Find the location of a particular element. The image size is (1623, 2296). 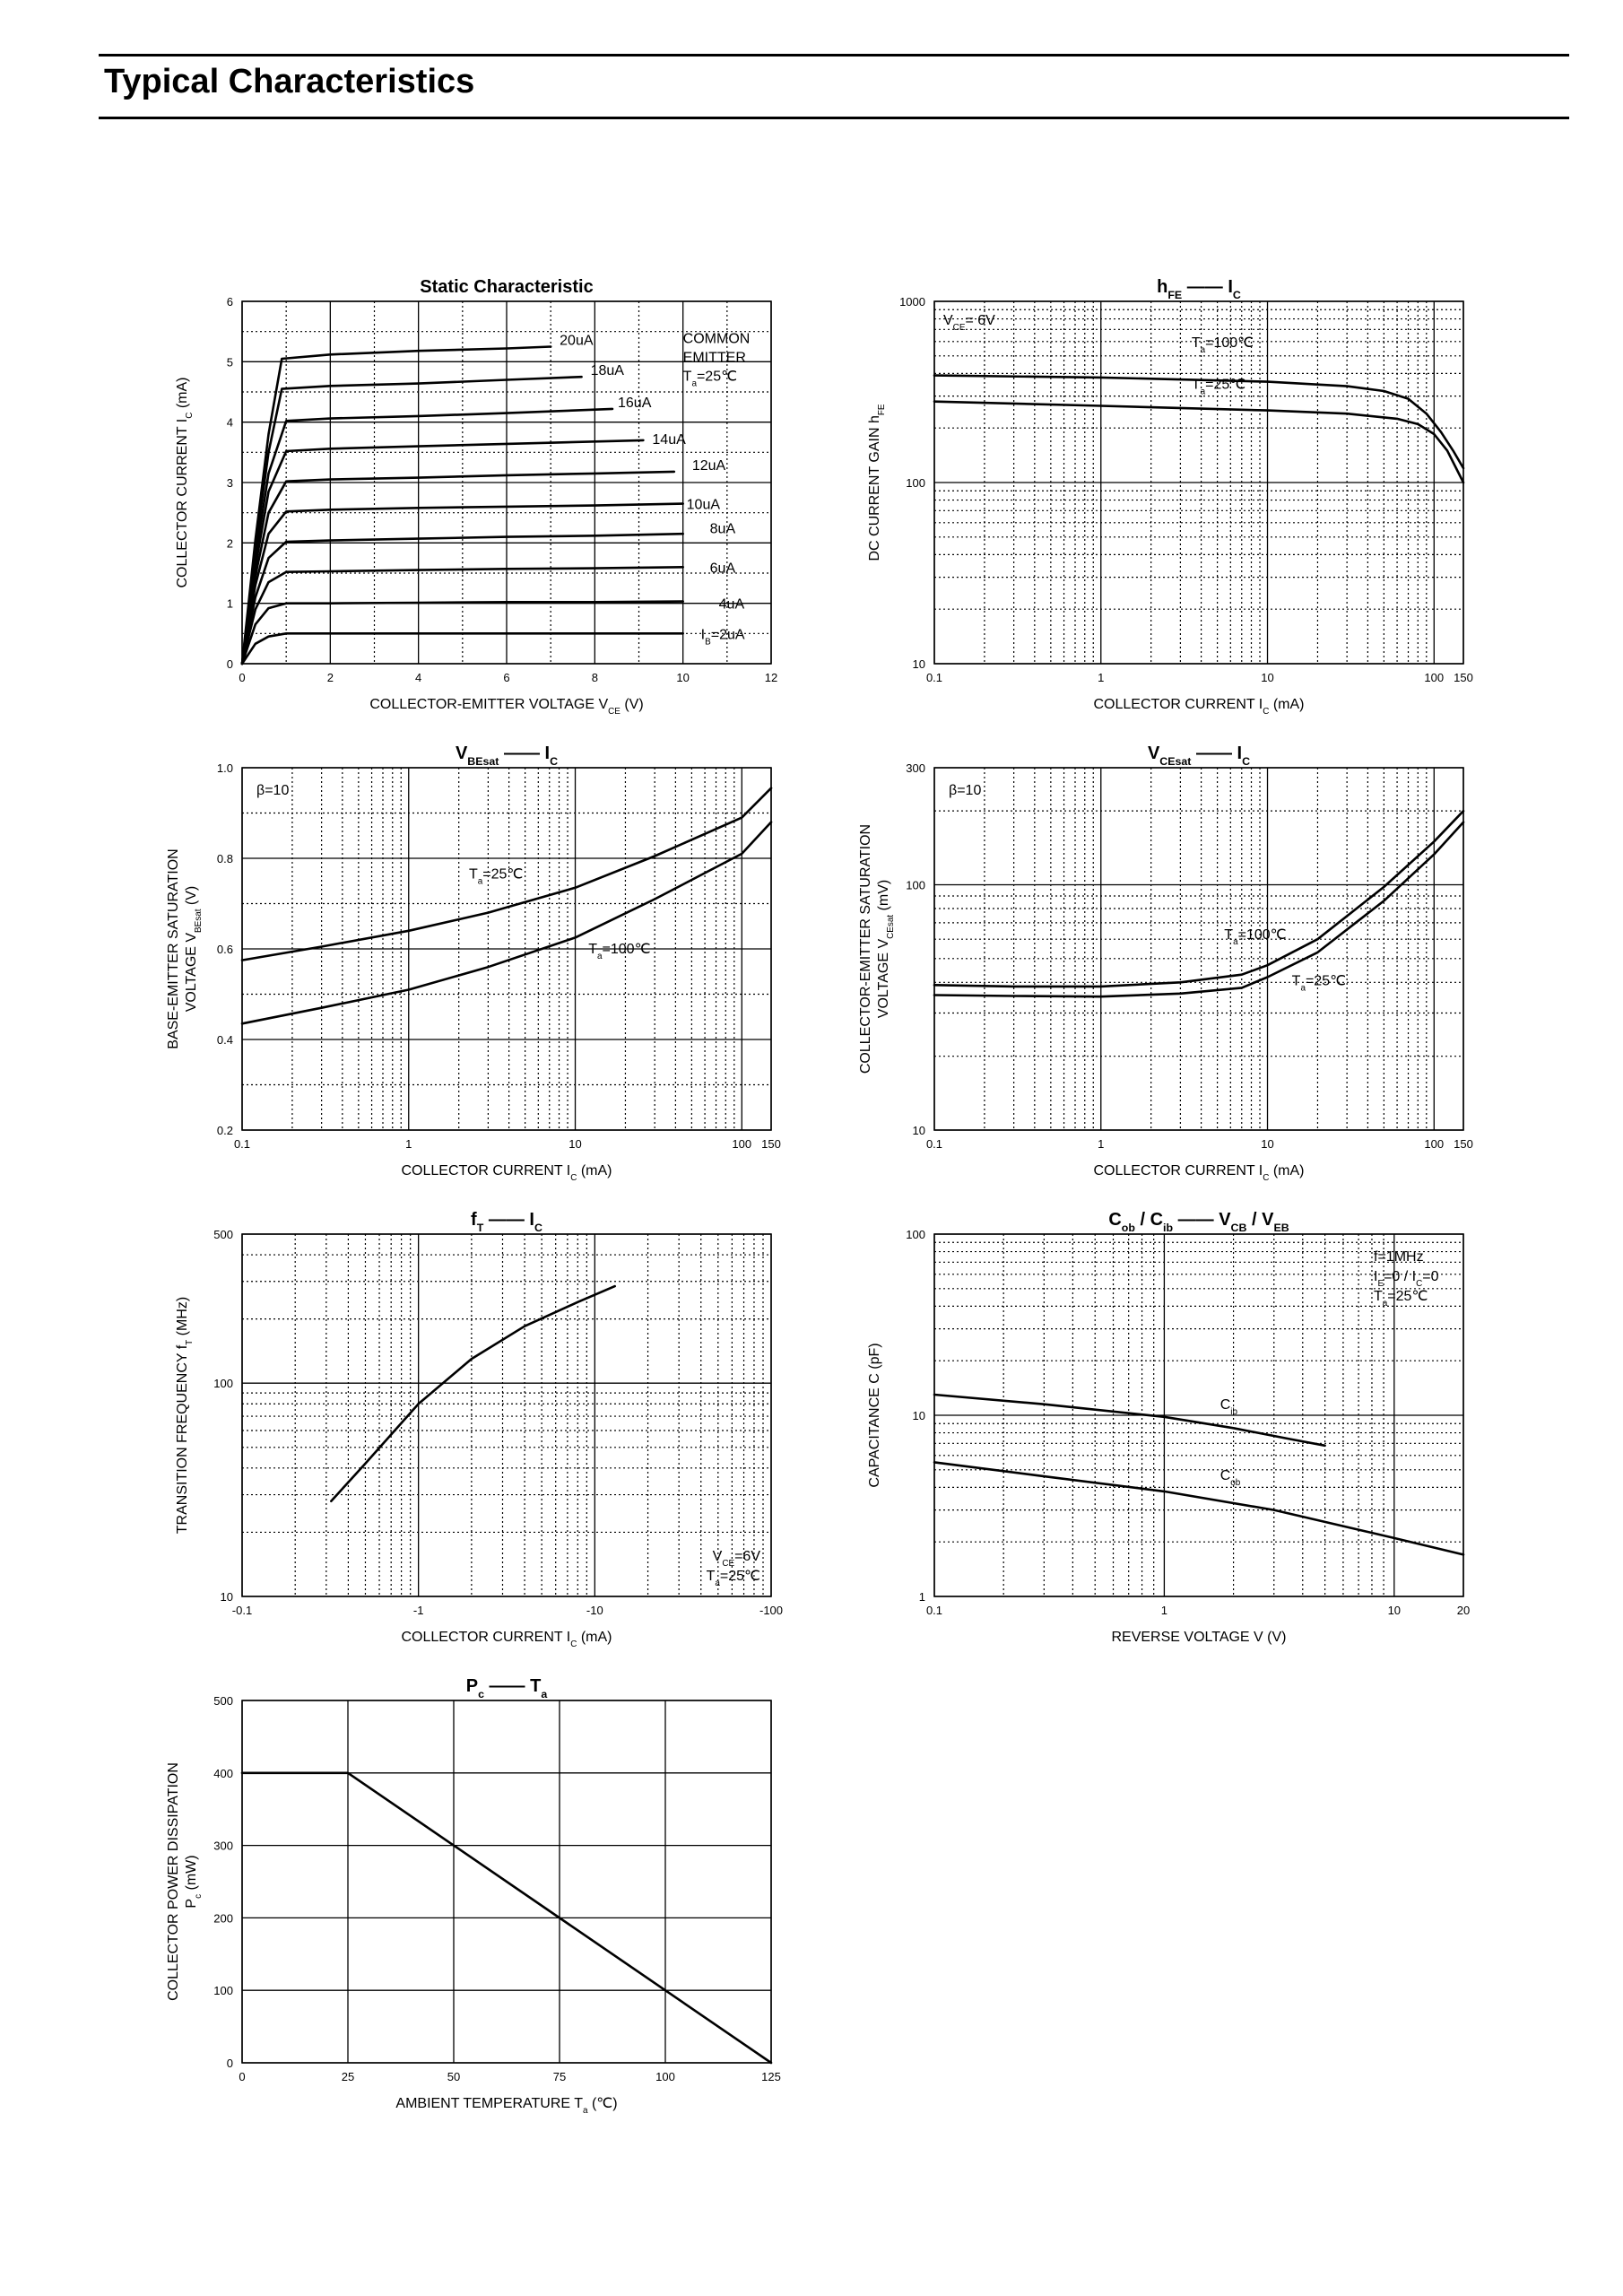

chart-title-sub: FE is located at coordinates (1174, 295).